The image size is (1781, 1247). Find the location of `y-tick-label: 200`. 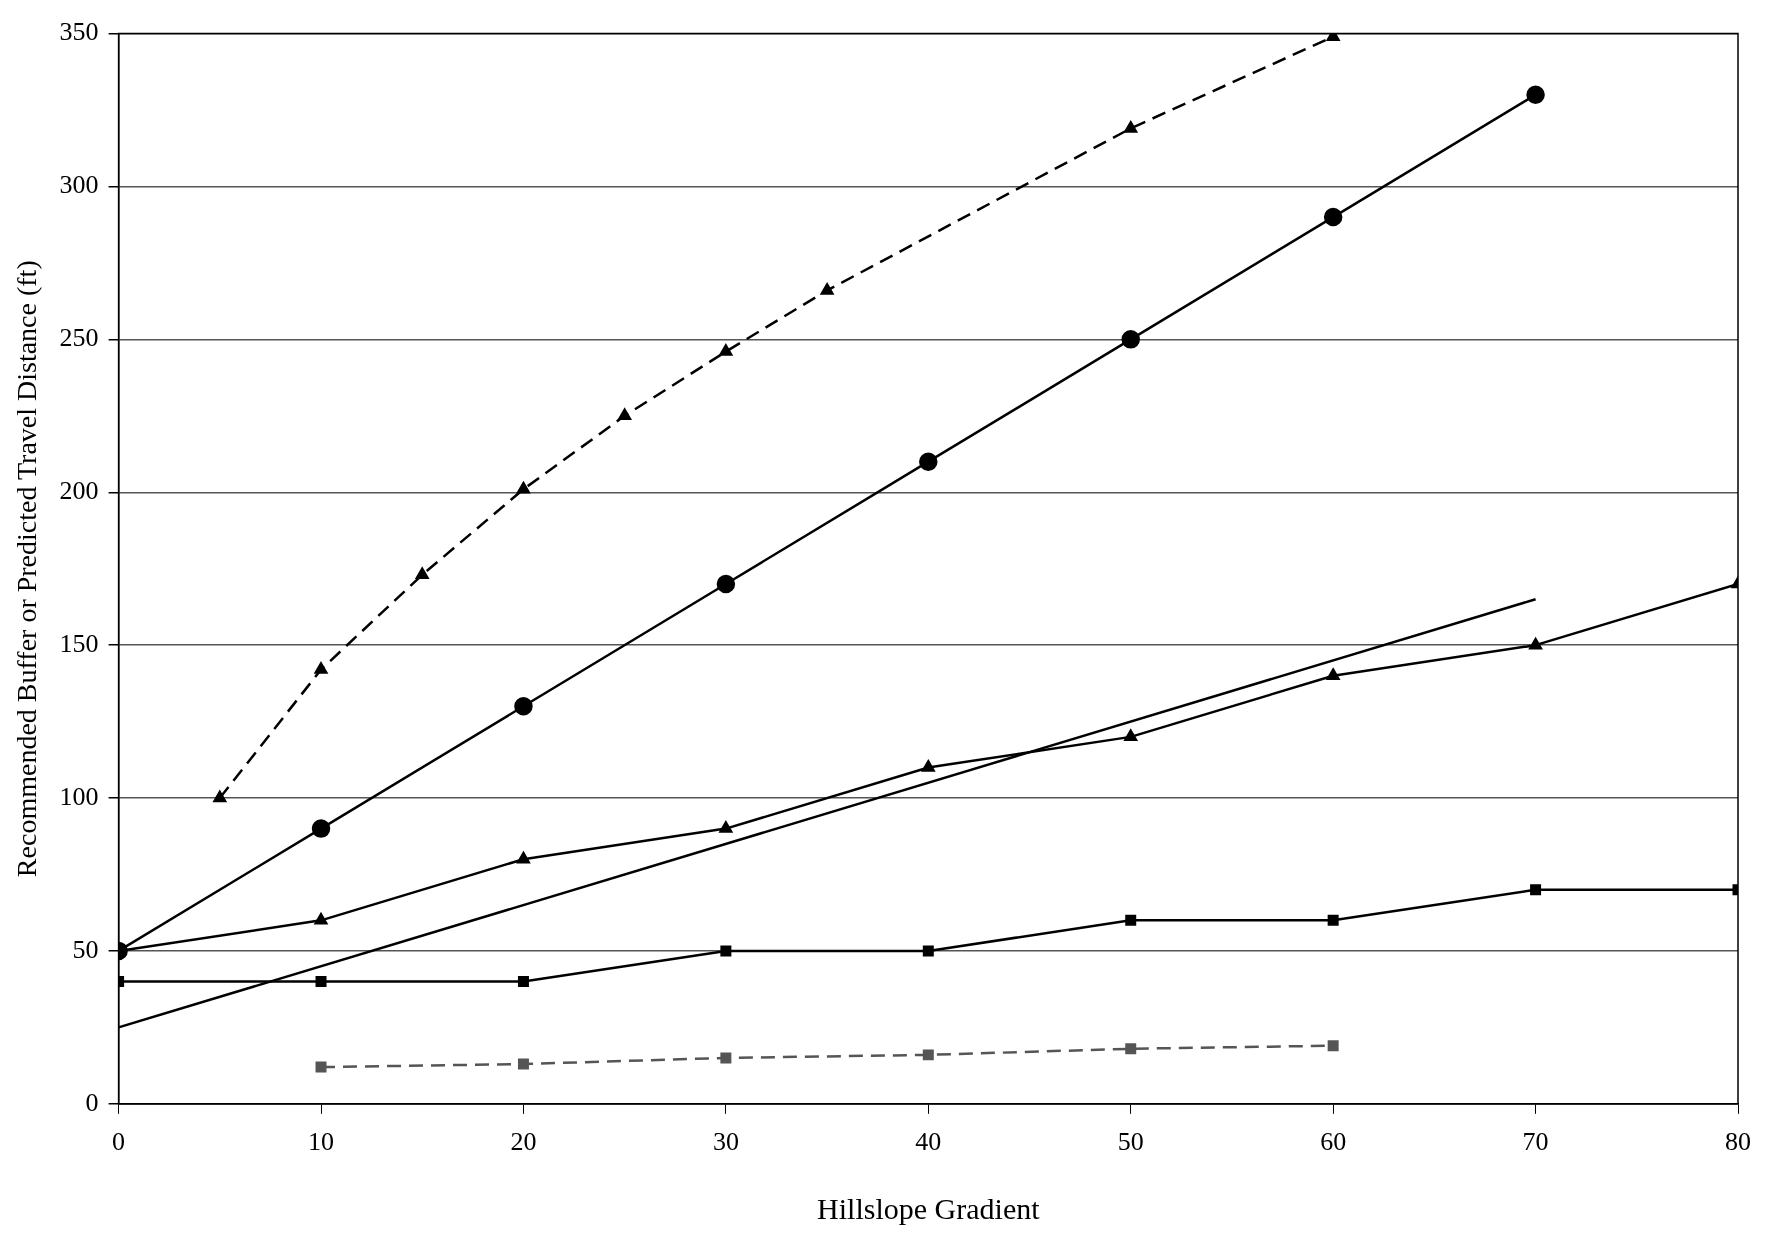

y-tick-label: 200 is located at coordinates (79, 491).